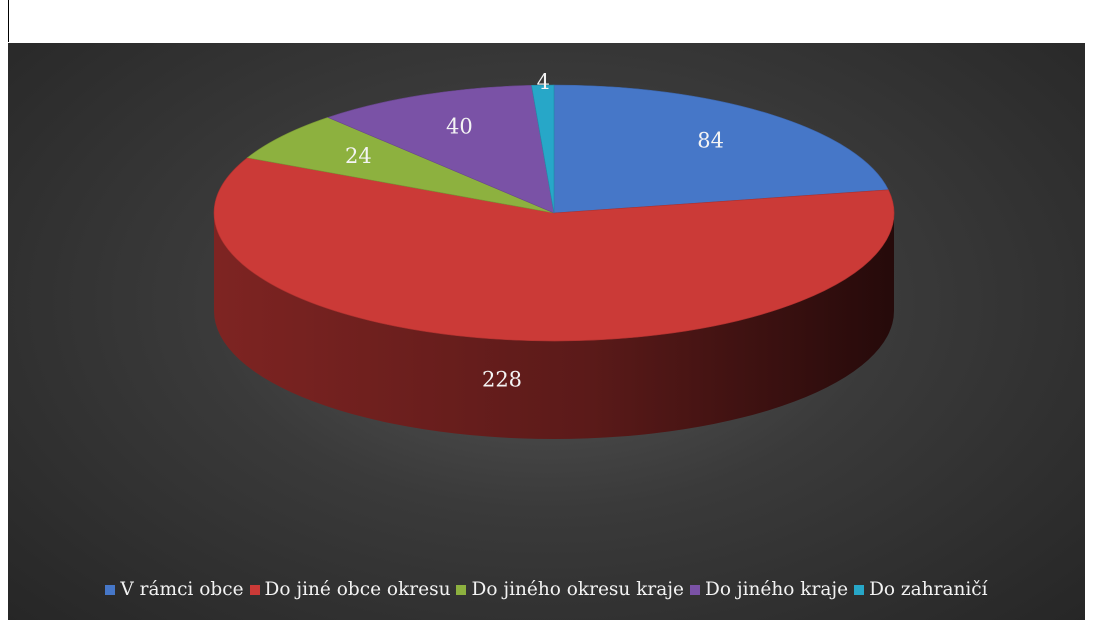 Image resolution: width=1094 pixels, height=620 pixels. Describe the element at coordinates (577, 589) in the screenshot. I see `legend-label: Do jiného okresu kraje` at that location.